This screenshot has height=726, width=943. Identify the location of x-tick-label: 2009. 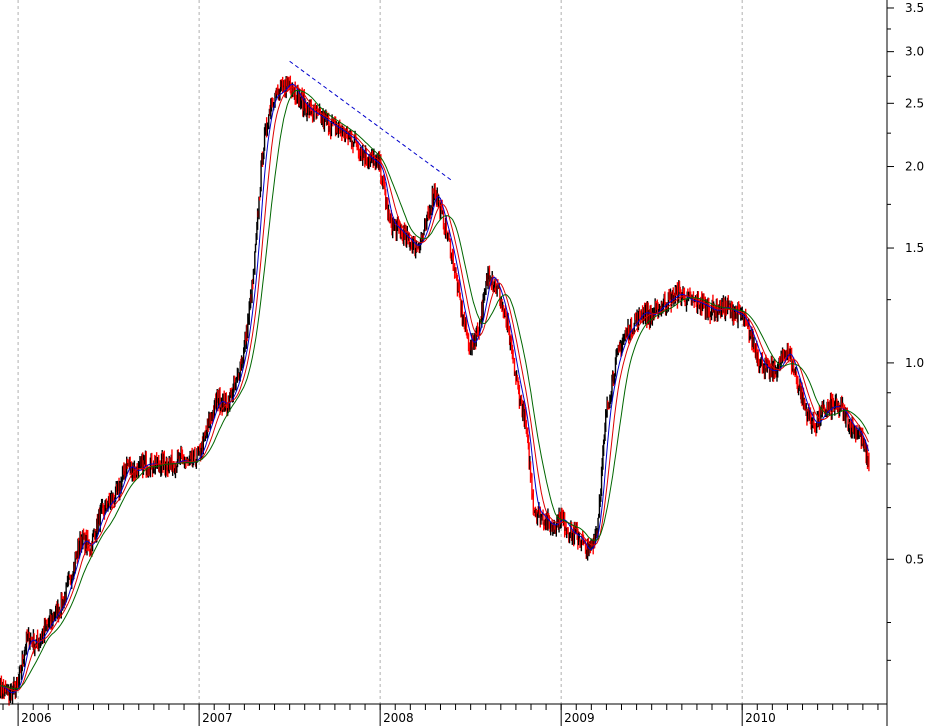
(579, 718).